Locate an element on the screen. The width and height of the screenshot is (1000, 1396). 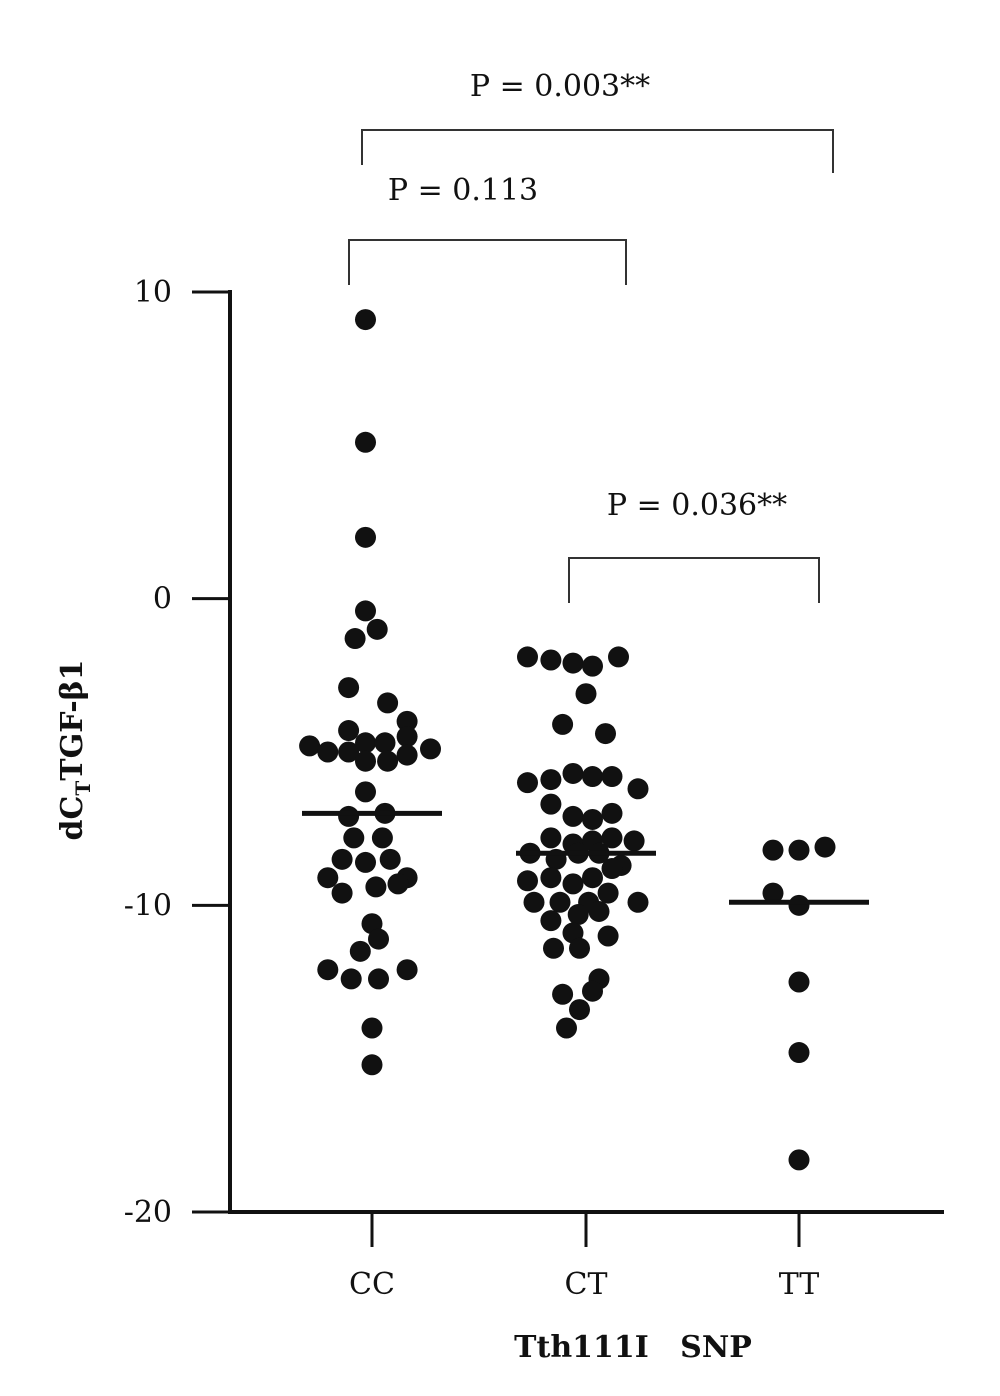
x-tick-label: CC is located at coordinates (372, 1284).